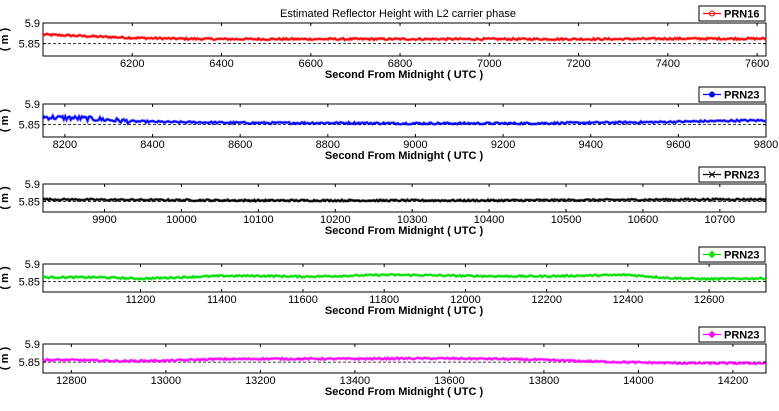 The image size is (779, 411). What do you see at coordinates (132, 64) in the screenshot?
I see `x-tick-label: 6200` at bounding box center [132, 64].